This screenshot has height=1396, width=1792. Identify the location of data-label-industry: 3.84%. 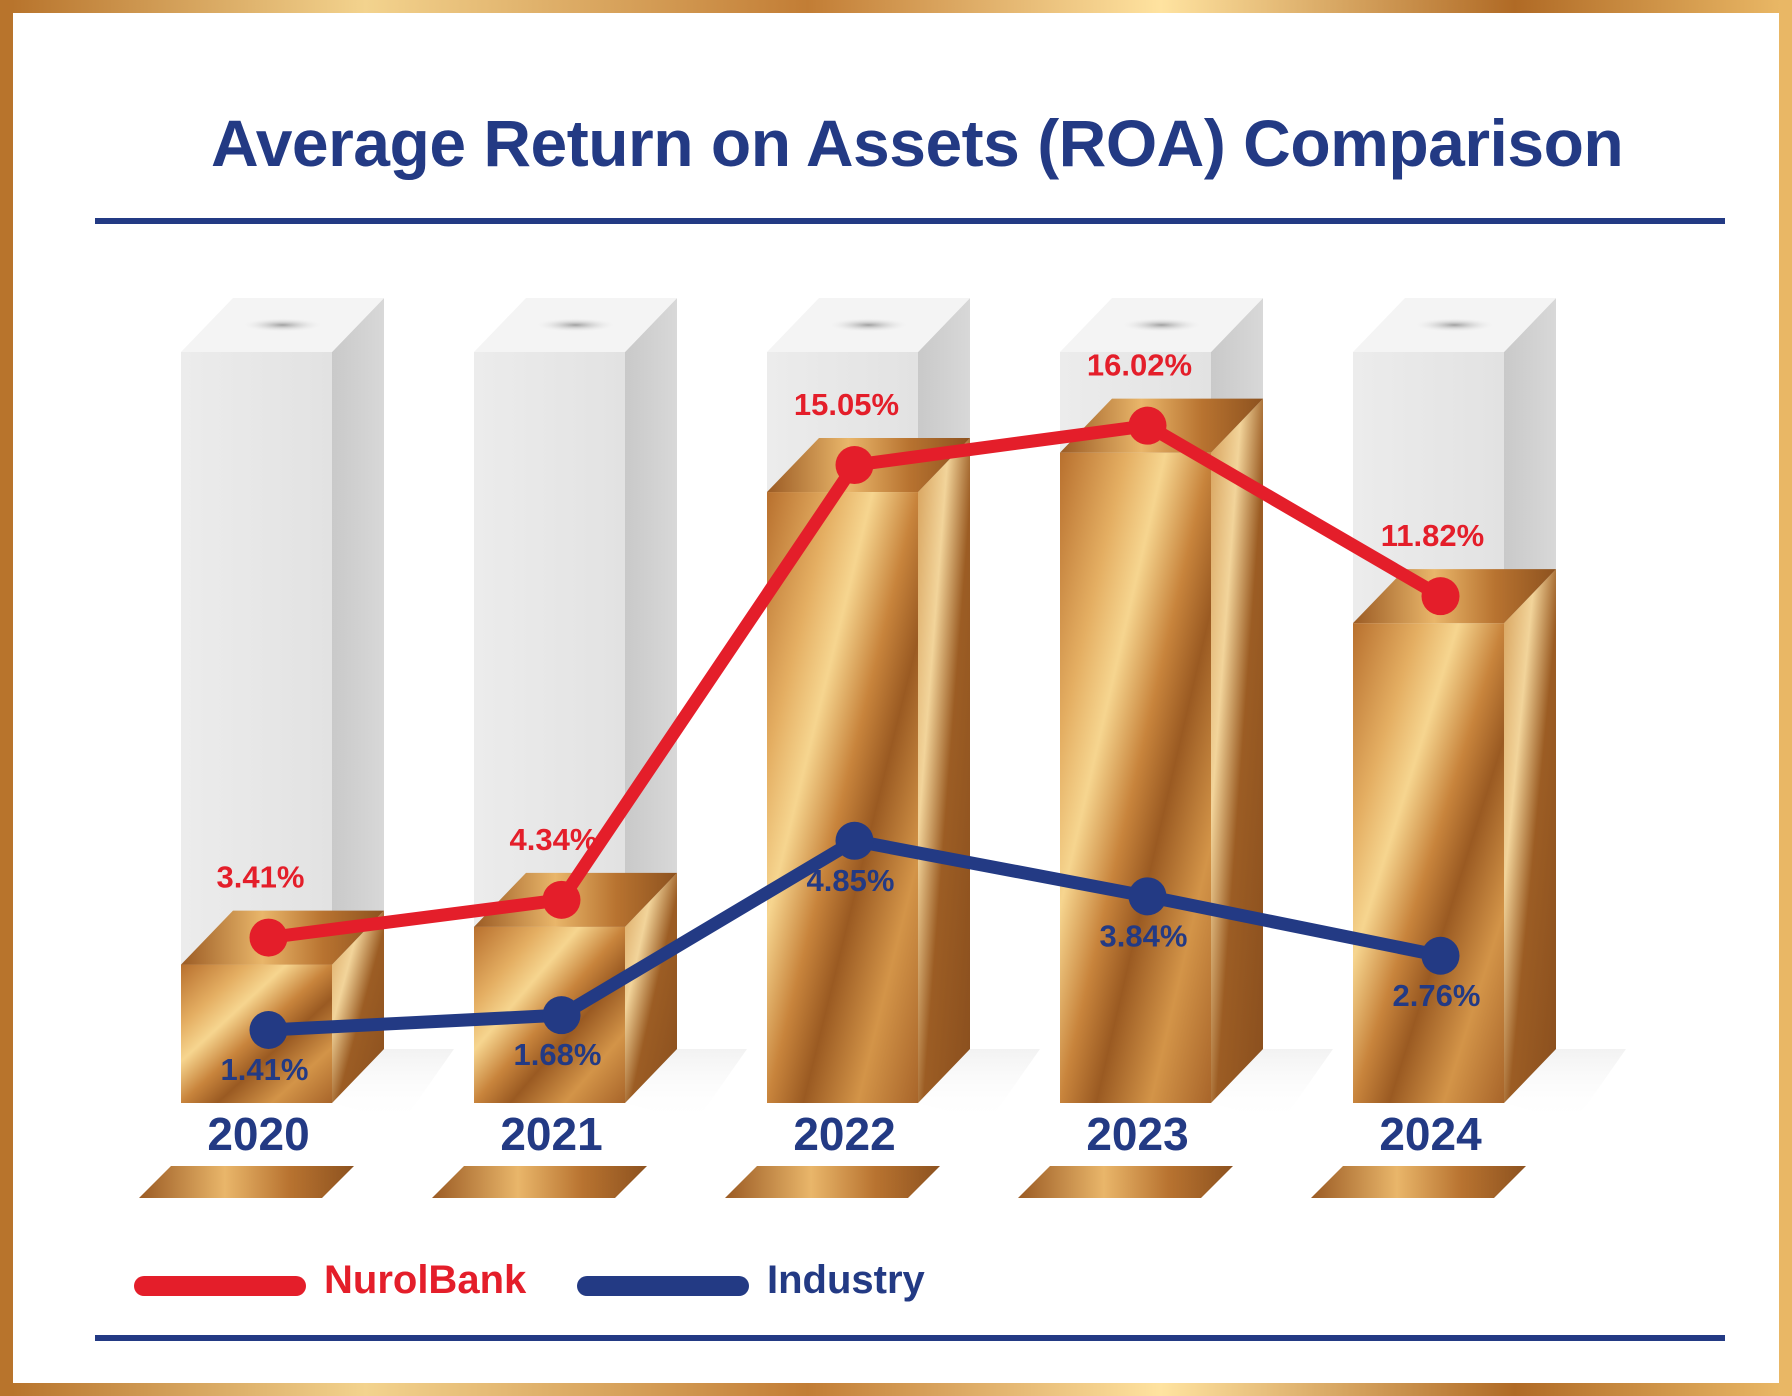
(1144, 935).